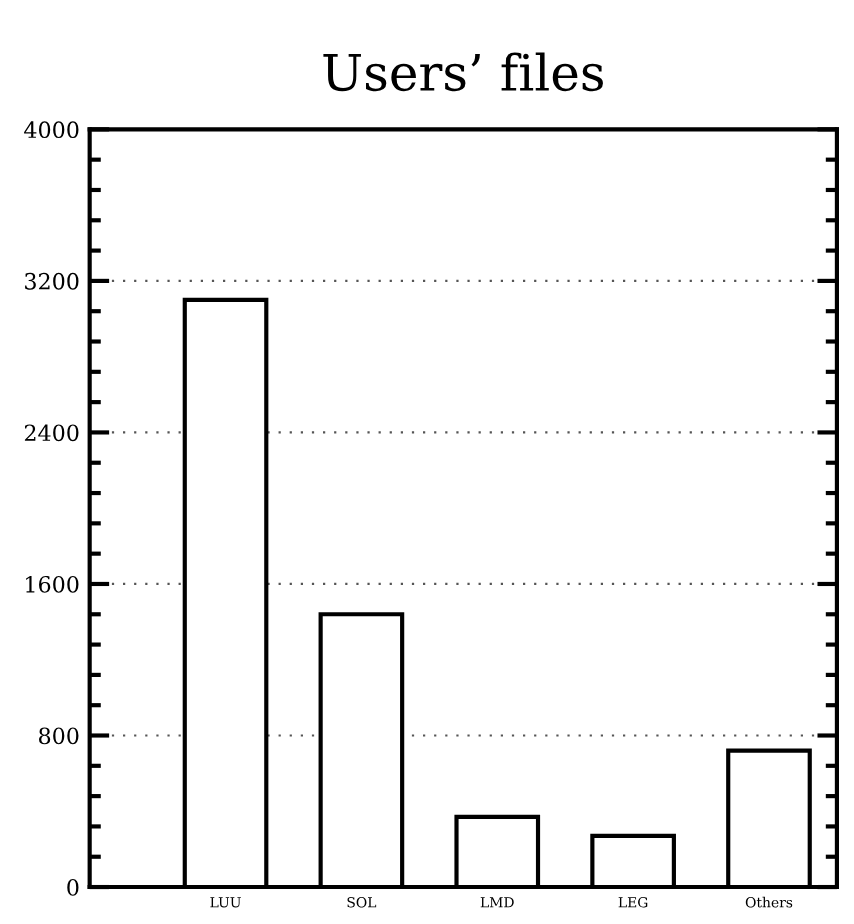 The height and width of the screenshot is (924, 854). What do you see at coordinates (52, 281) in the screenshot?
I see `y-tick-label: 3200` at bounding box center [52, 281].